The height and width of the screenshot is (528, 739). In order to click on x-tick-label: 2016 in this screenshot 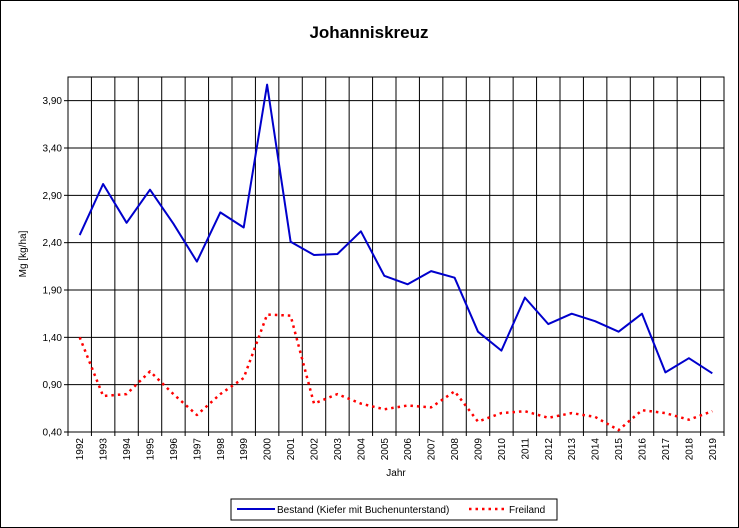, I will do `click(643, 449)`.